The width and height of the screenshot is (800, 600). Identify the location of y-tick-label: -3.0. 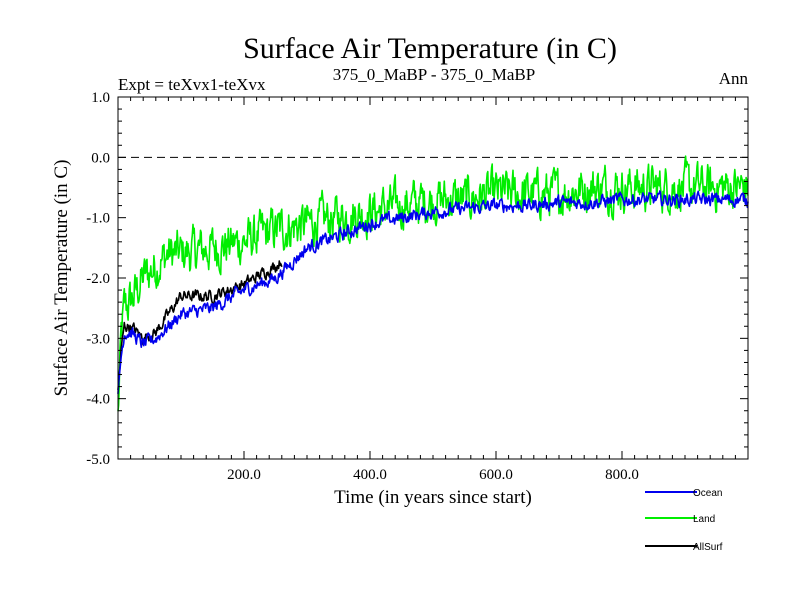
(98, 339).